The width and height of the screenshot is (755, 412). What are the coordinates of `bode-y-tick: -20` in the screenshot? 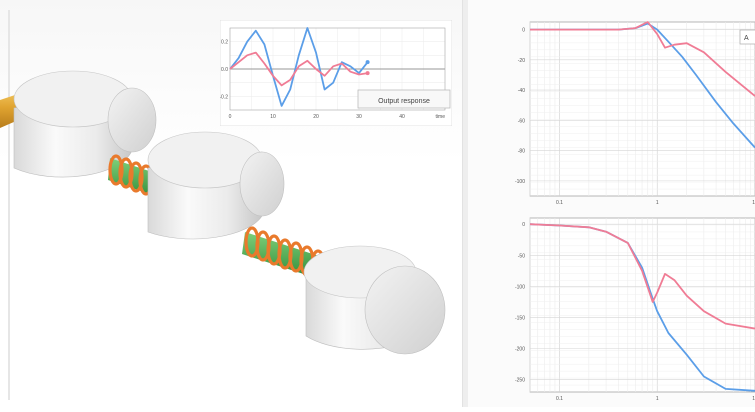 It's located at (521, 61).